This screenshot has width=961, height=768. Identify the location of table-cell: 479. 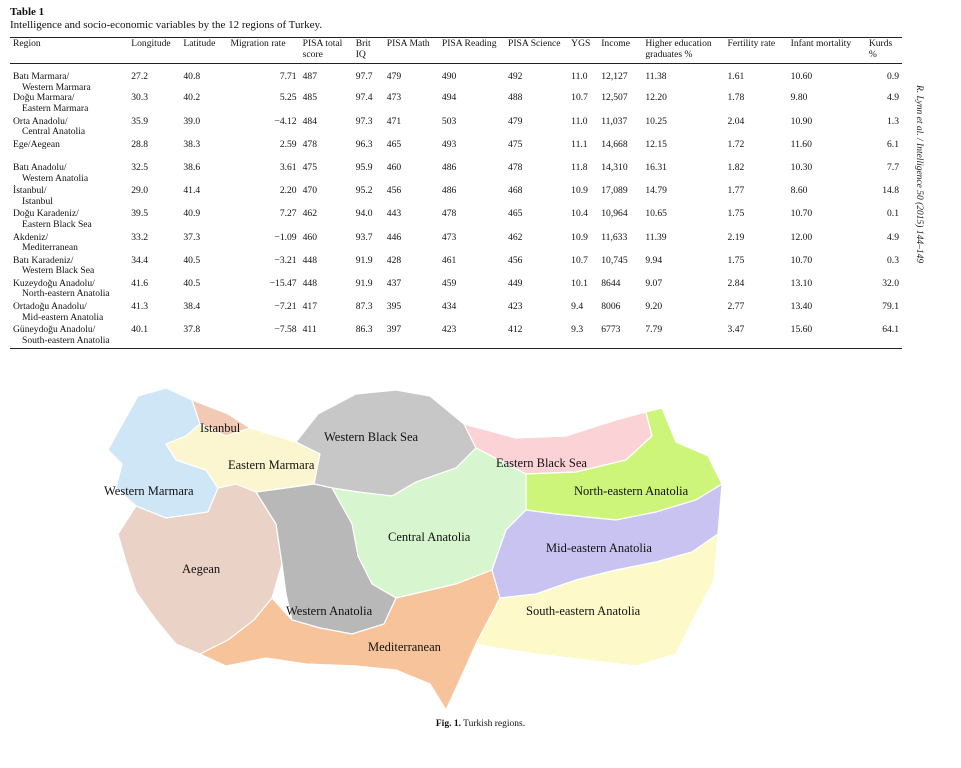
(394, 77).